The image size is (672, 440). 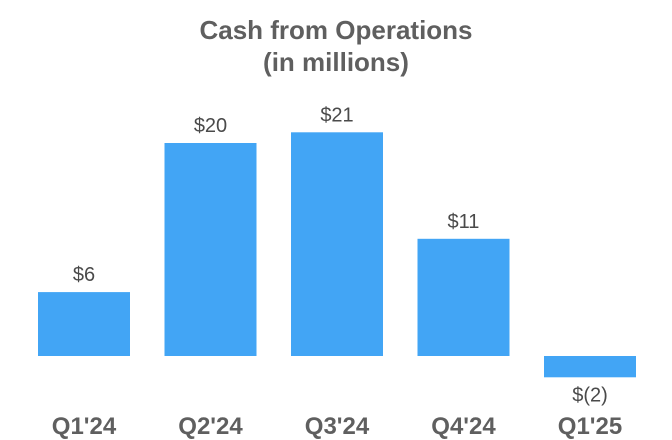 I want to click on bar-Q3'24, so click(x=337, y=244).